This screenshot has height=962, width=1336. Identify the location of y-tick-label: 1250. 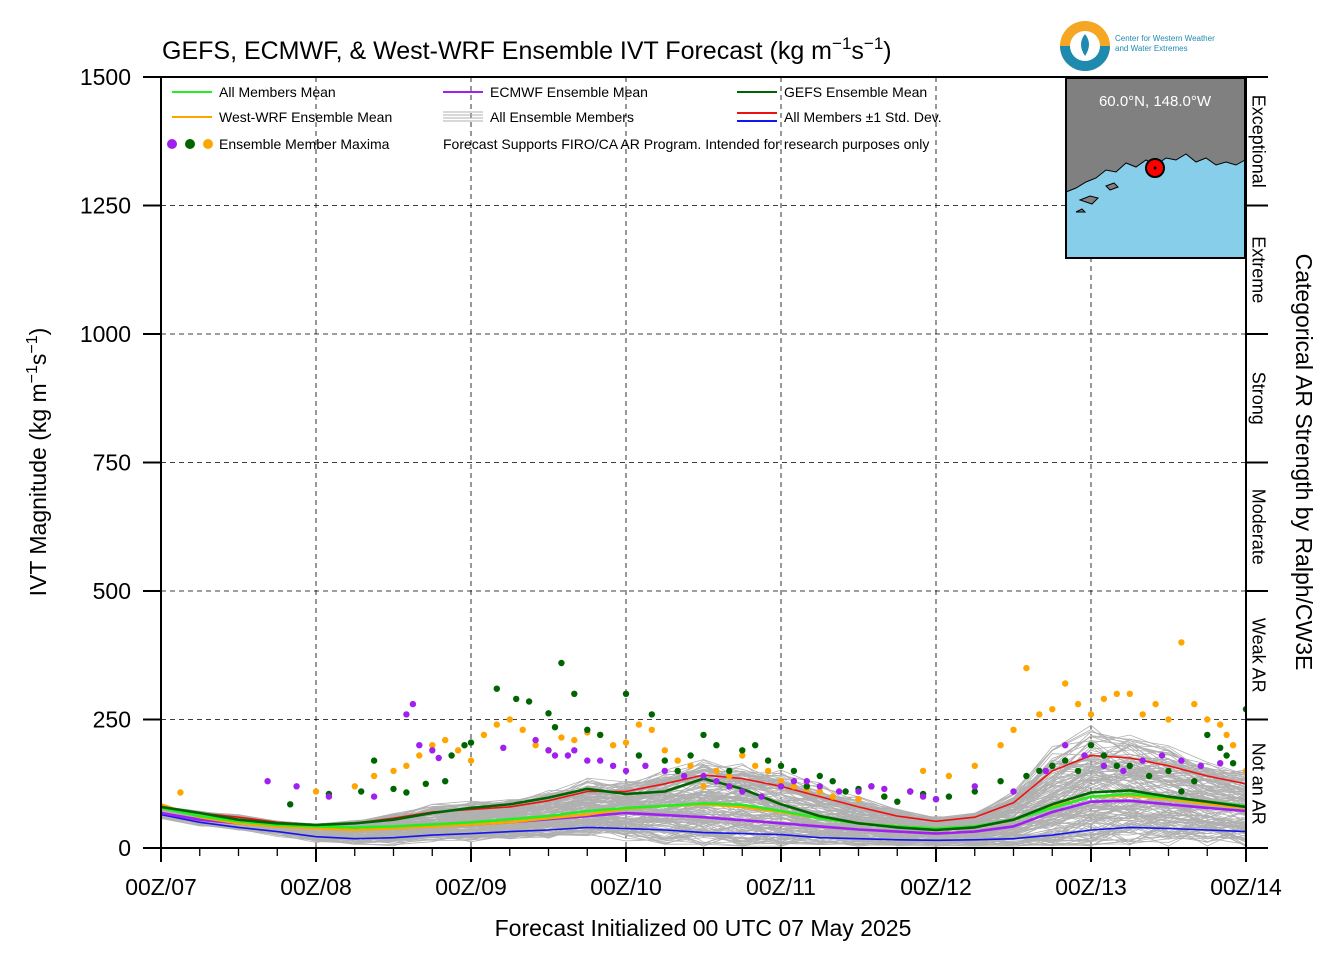
(105, 206).